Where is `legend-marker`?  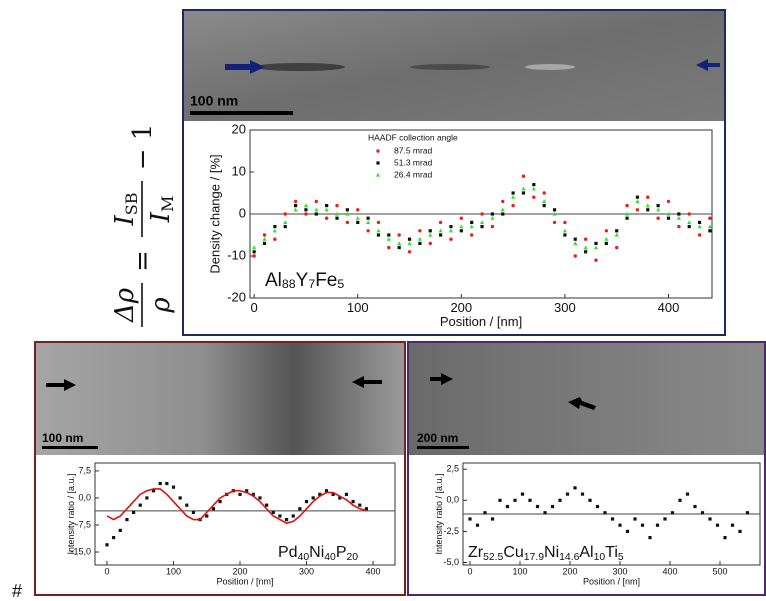 legend-marker is located at coordinates (378, 174).